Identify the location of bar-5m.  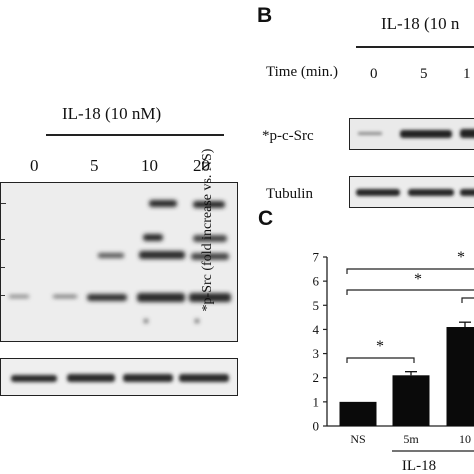
(411, 400).